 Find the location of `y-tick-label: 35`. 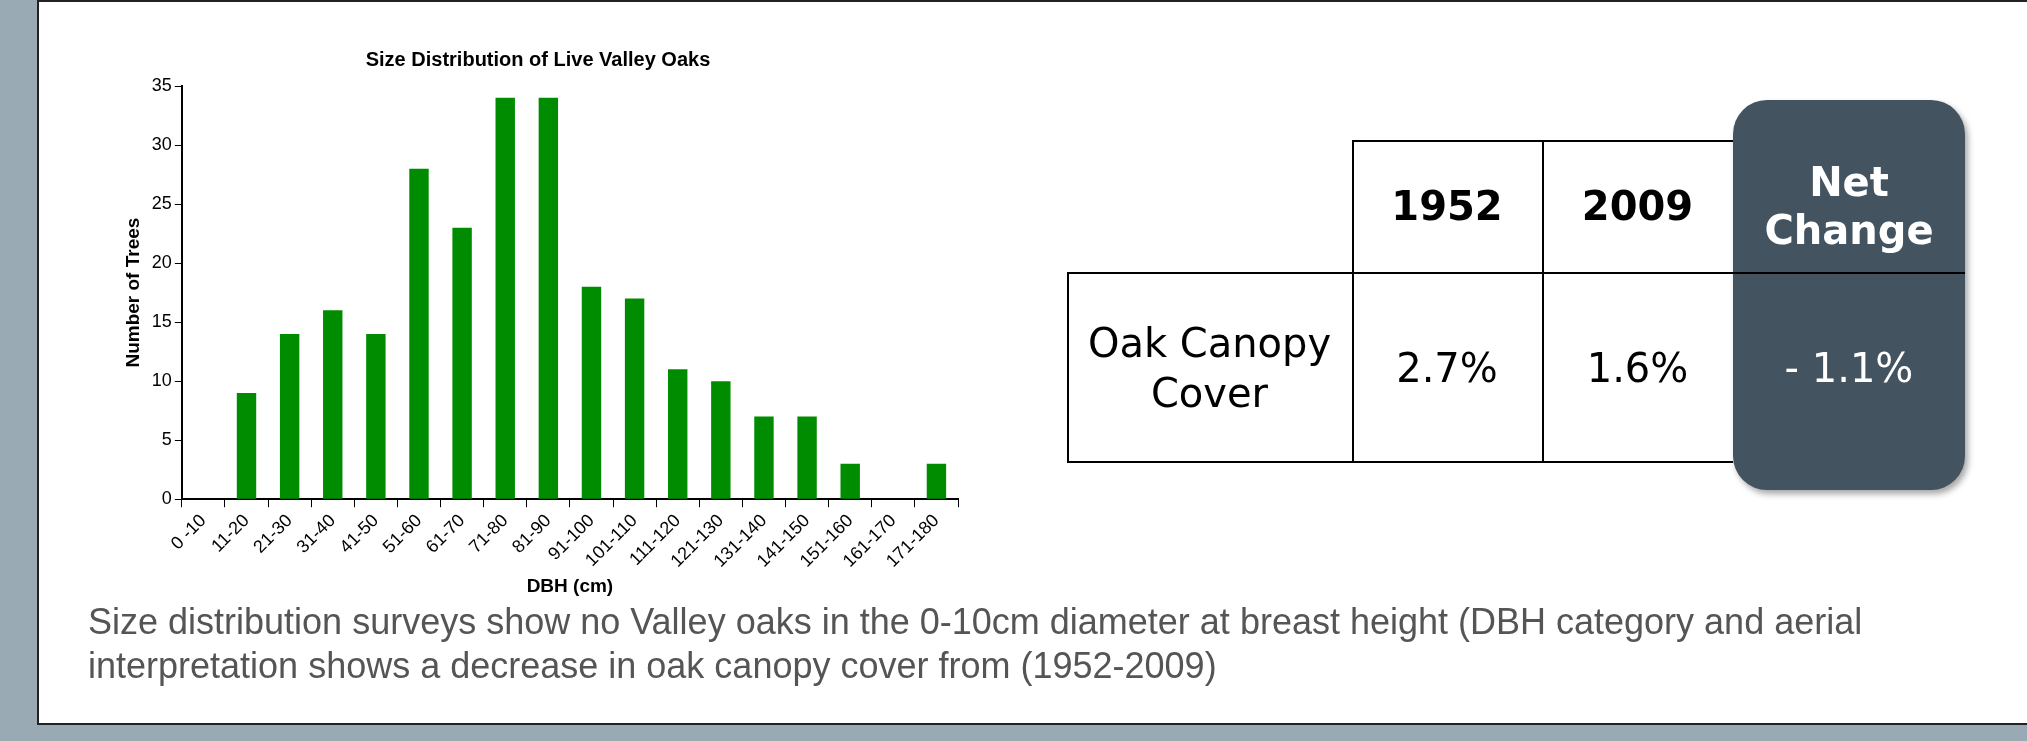

y-tick-label: 35 is located at coordinates (161, 84).